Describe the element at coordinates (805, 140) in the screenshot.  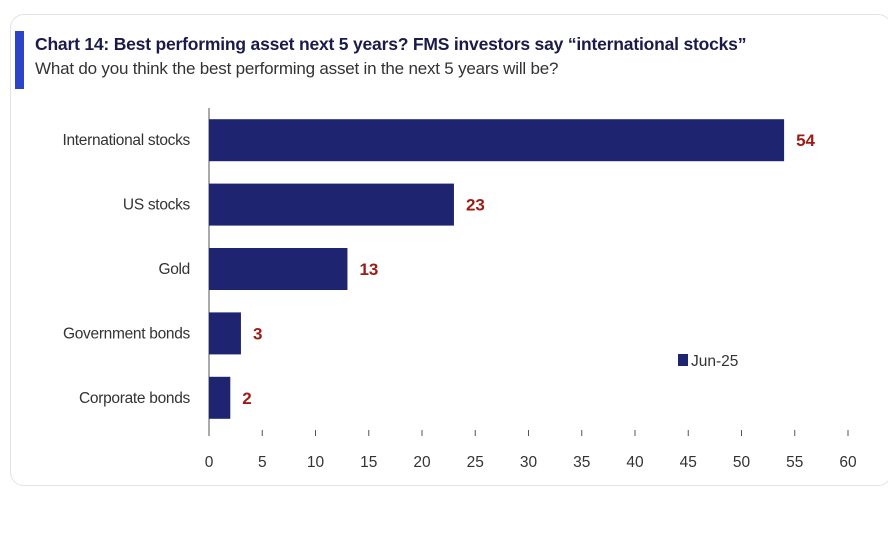
I see `data-label-0: 54` at that location.